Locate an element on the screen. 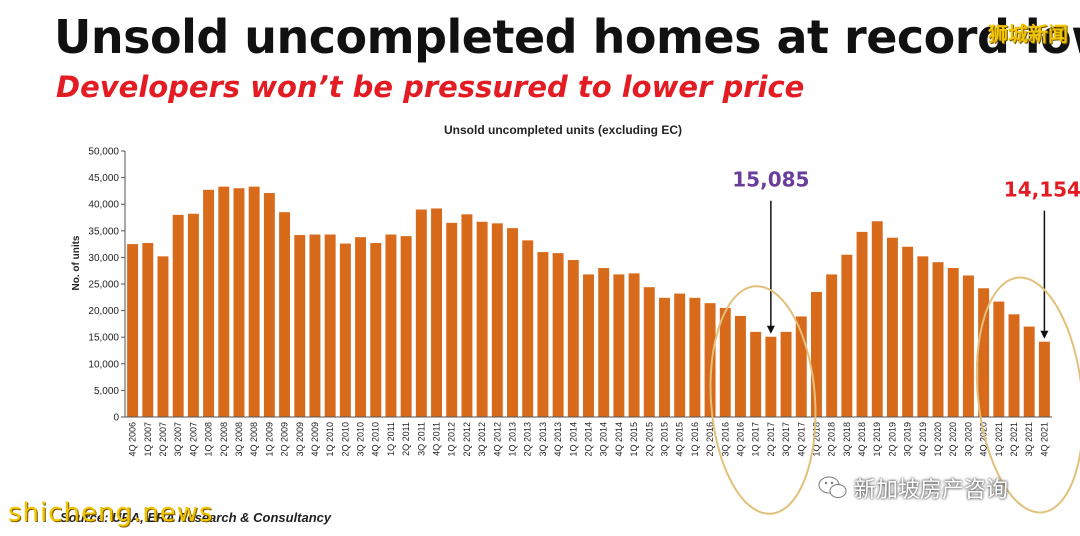  x-tick-label: 2Q 2014 is located at coordinates (589, 439).